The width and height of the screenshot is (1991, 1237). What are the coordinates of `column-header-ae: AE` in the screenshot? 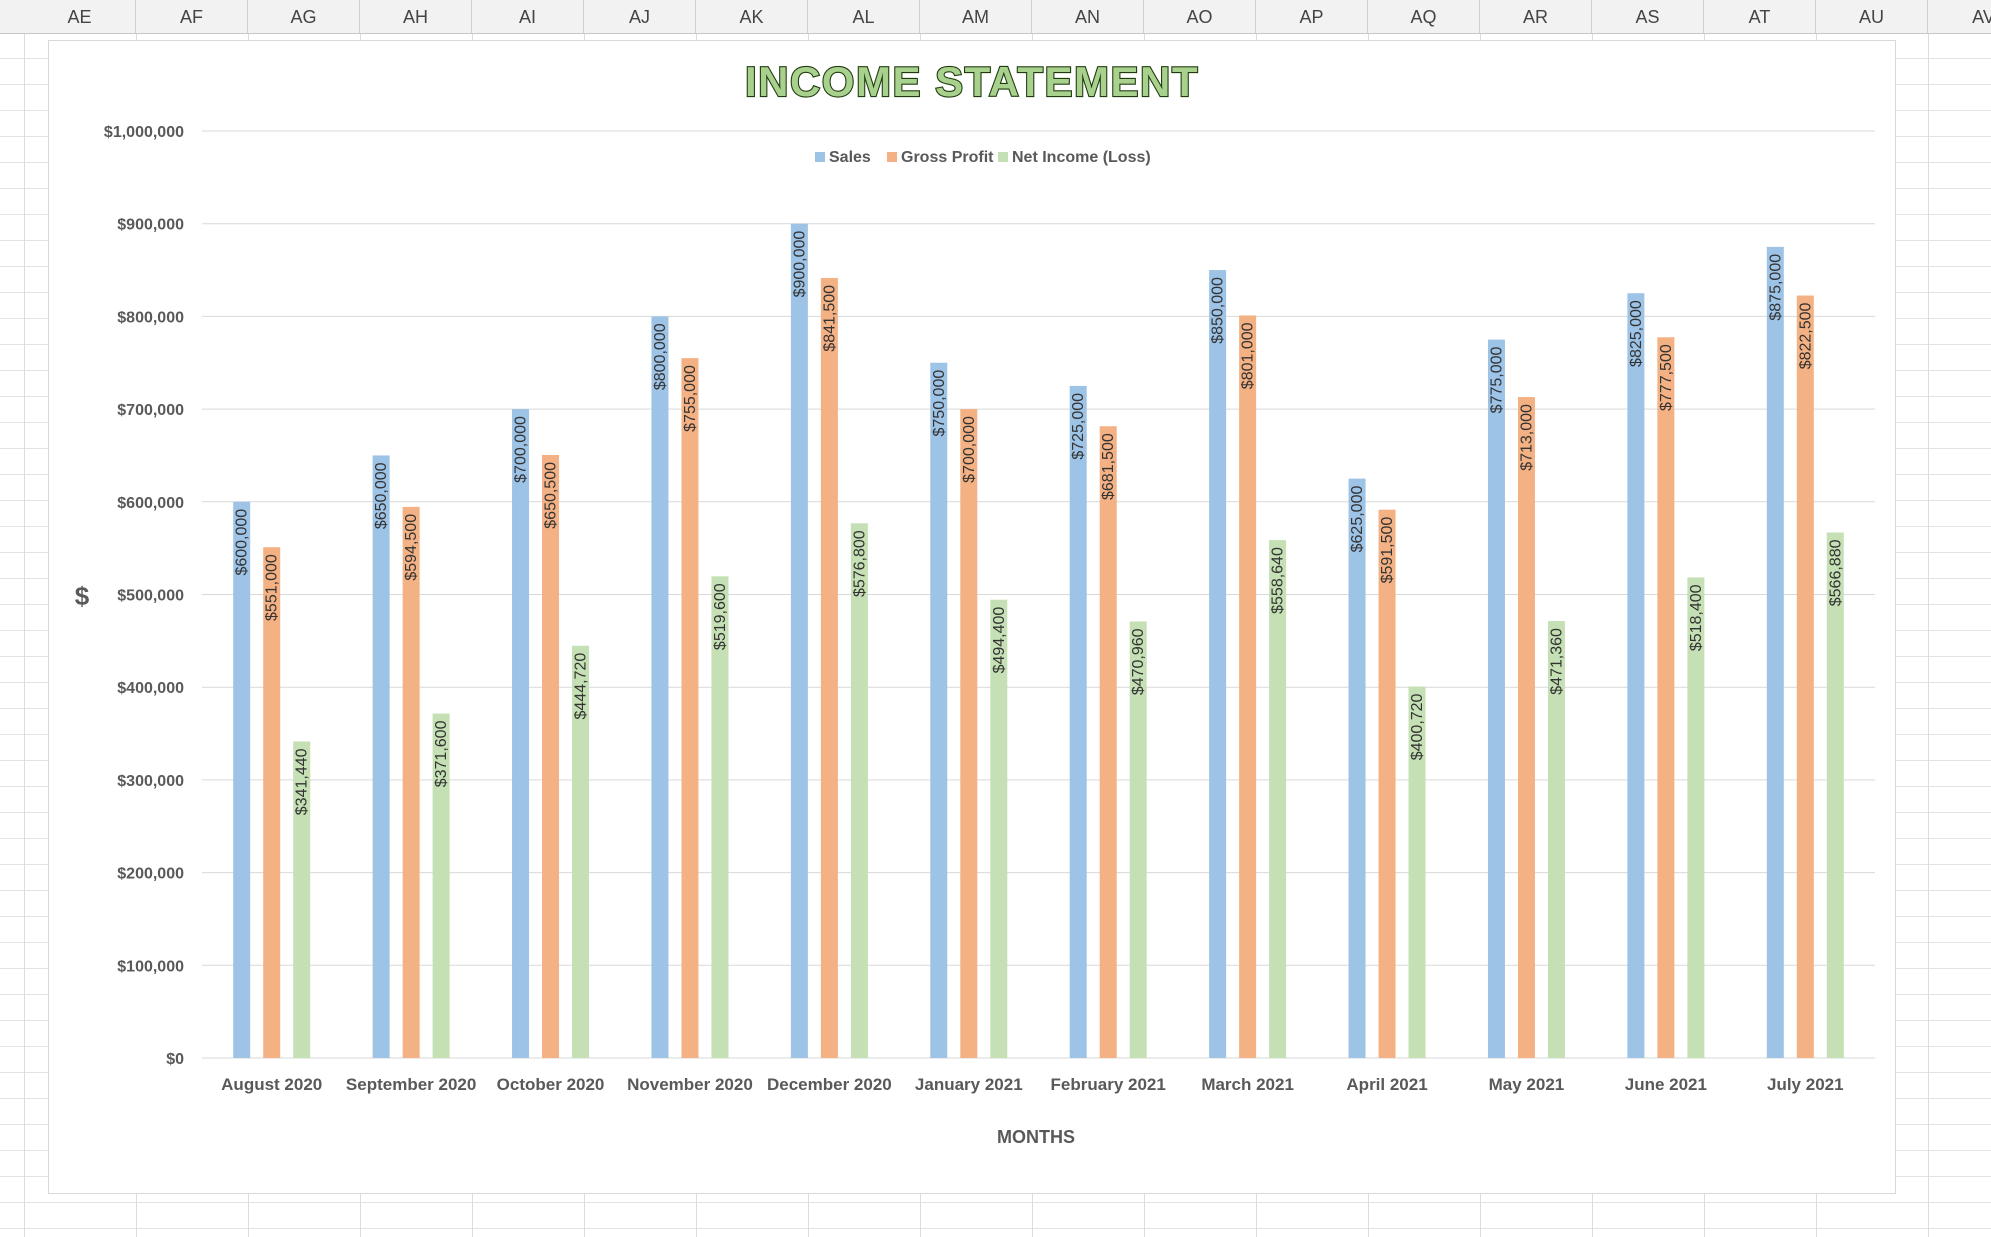 It's located at (80, 16).